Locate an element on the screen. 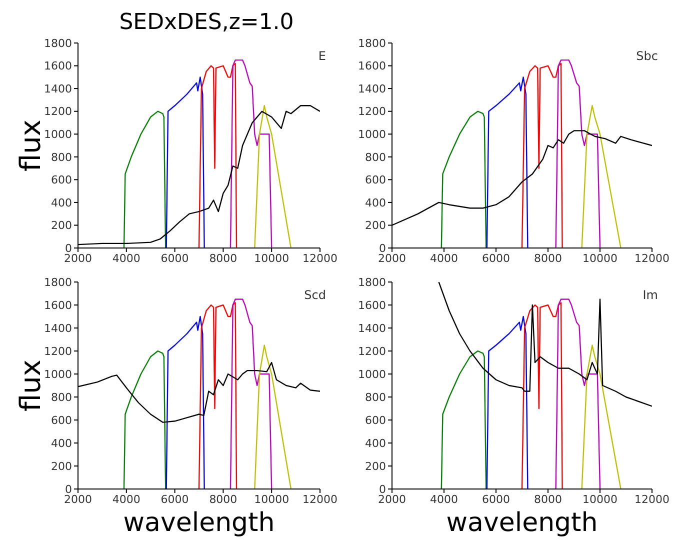 The image size is (681, 554). annotation: E is located at coordinates (322, 56).